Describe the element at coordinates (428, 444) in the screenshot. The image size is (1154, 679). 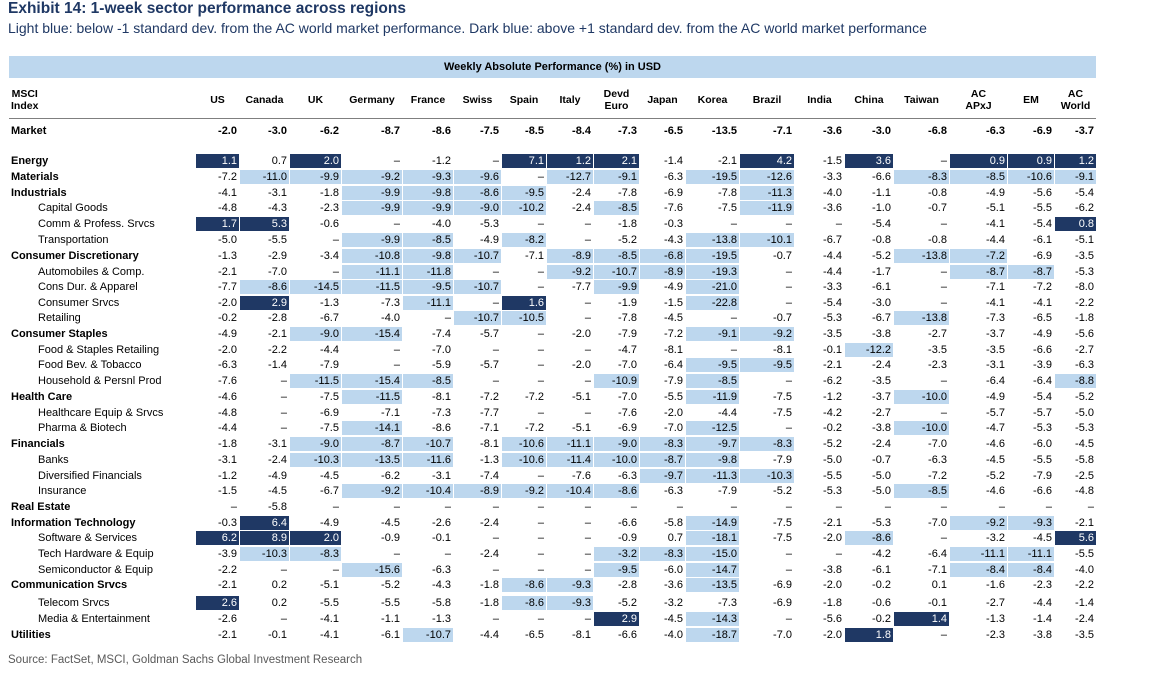
I see `table-cell: -10.7` at that location.